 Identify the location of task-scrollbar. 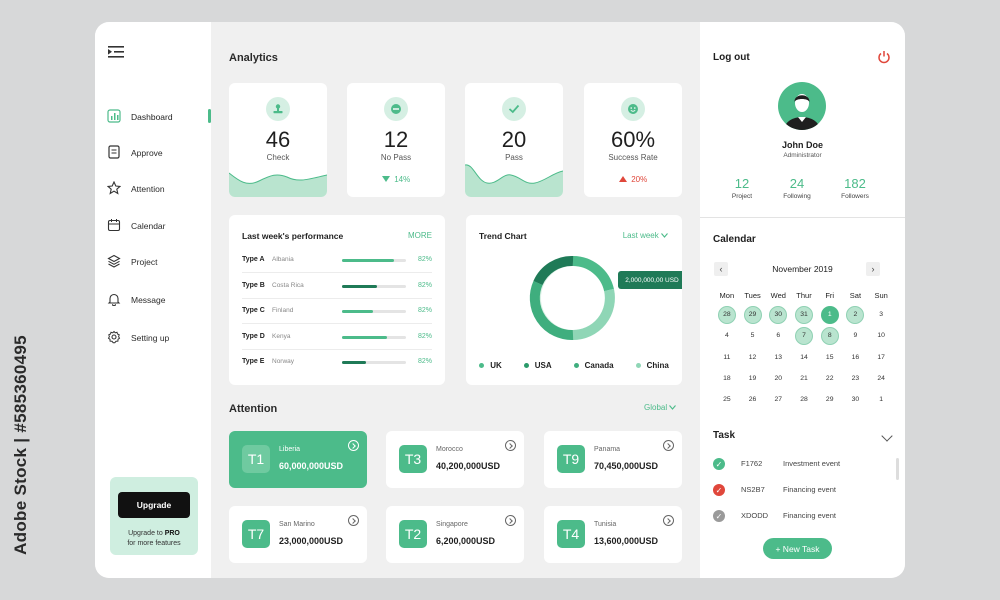
(897, 469).